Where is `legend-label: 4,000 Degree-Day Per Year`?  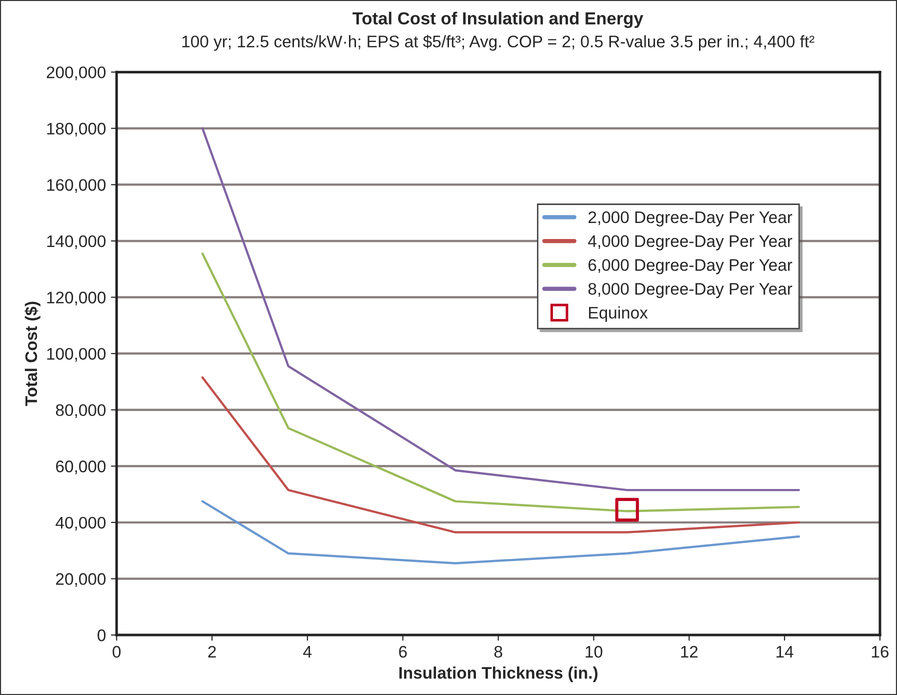 legend-label: 4,000 Degree-Day Per Year is located at coordinates (690, 242).